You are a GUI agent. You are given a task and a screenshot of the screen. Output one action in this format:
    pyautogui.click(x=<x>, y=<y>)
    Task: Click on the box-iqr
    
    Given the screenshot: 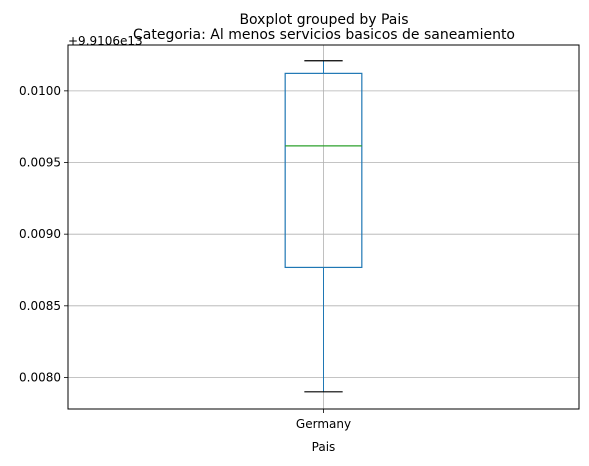 What is the action you would take?
    pyautogui.click(x=323, y=170)
    